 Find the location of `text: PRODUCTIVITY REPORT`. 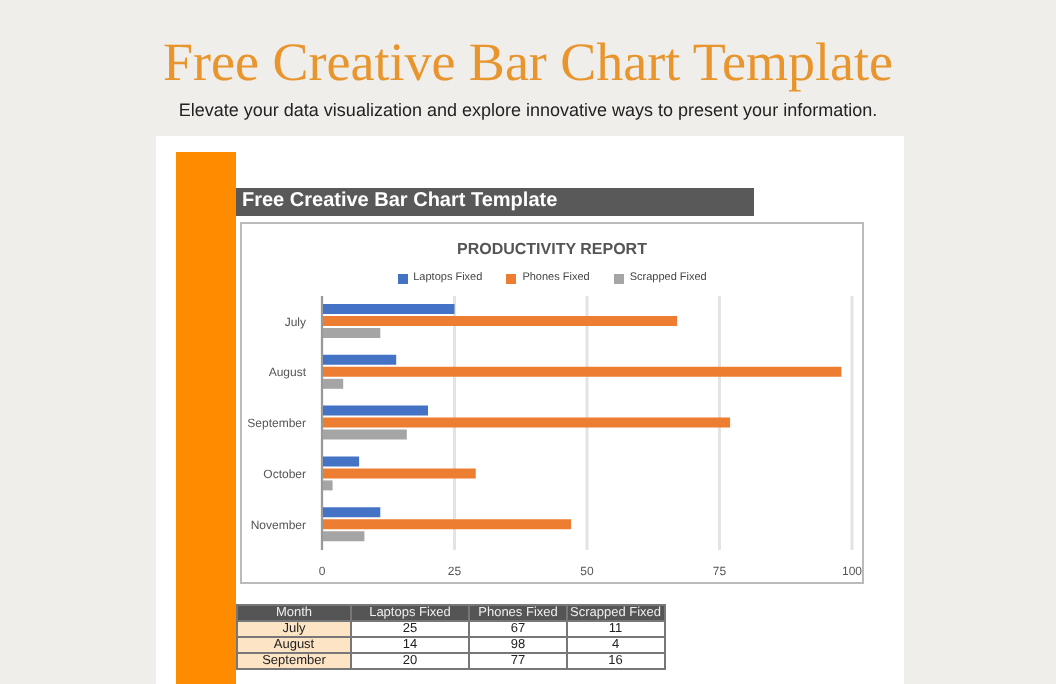

text: PRODUCTIVITY REPORT is located at coordinates (552, 249).